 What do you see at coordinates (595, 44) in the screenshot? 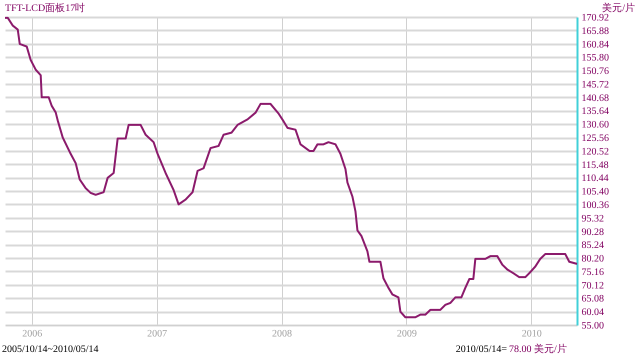
I see `y-tick-label: 160.84` at bounding box center [595, 44].